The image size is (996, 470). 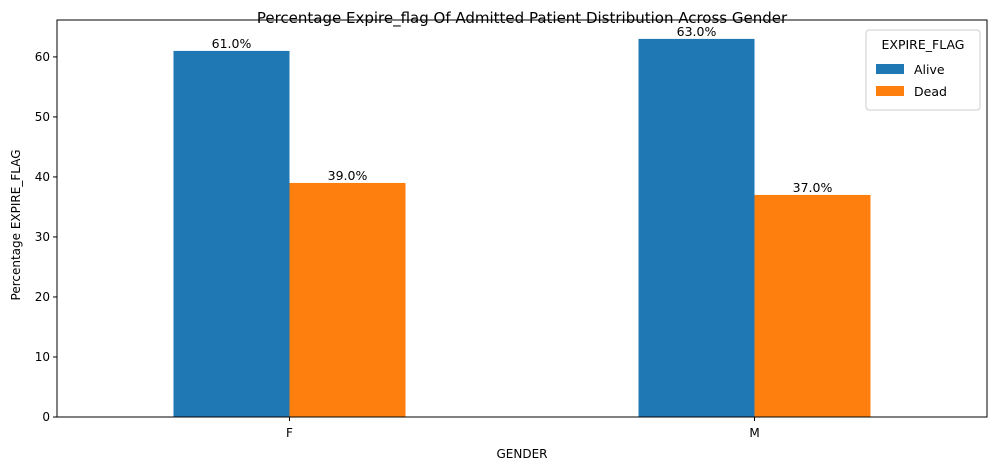 What do you see at coordinates (42, 177) in the screenshot?
I see `y-tick-label: 40` at bounding box center [42, 177].